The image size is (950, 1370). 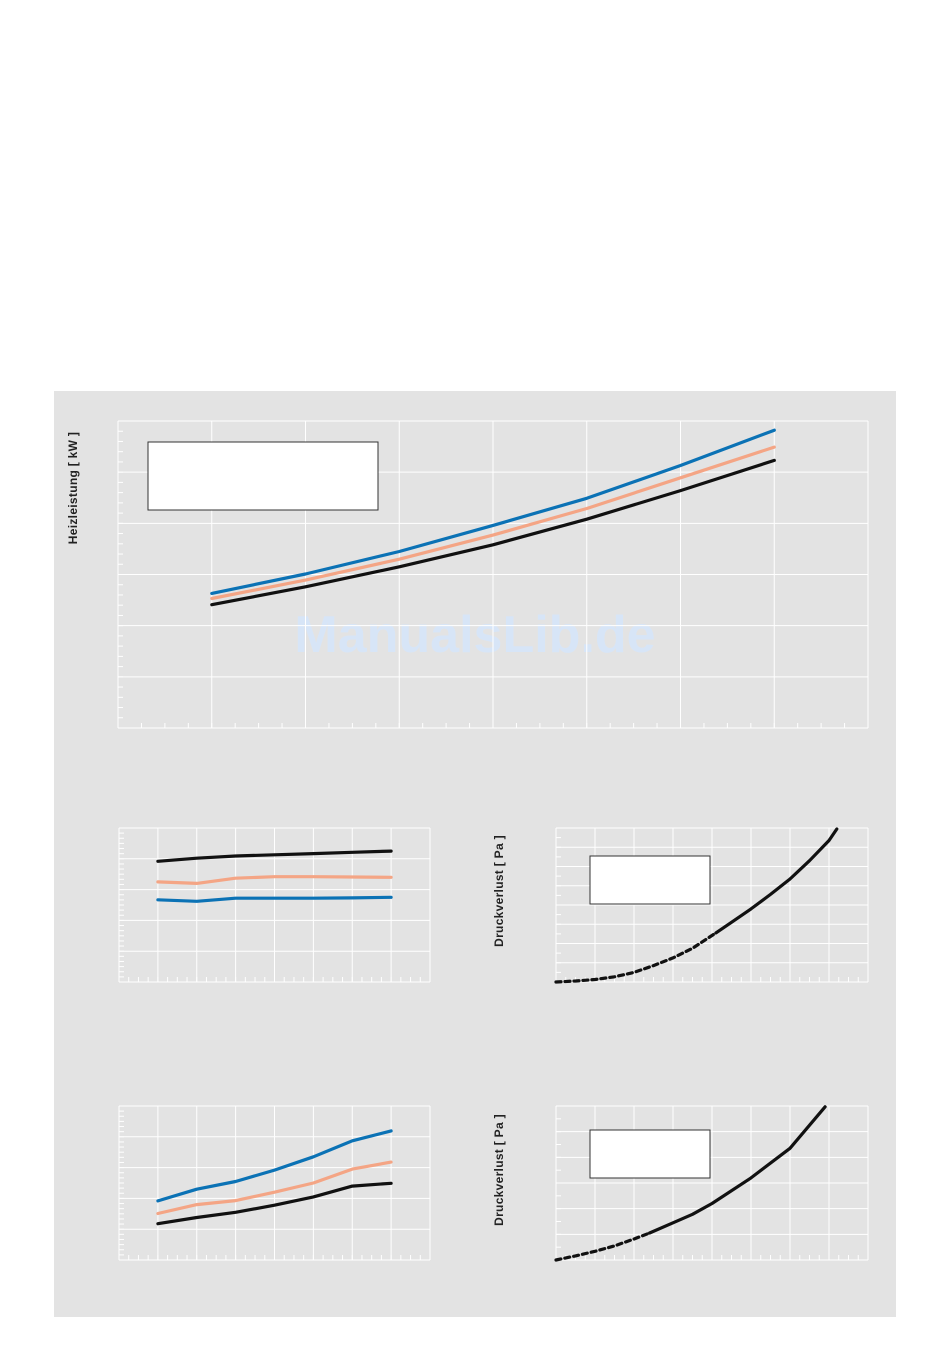 What do you see at coordinates (73, 488) in the screenshot?
I see `y-axis-label-heizleistung: Heizleistung [ kW ]` at bounding box center [73, 488].